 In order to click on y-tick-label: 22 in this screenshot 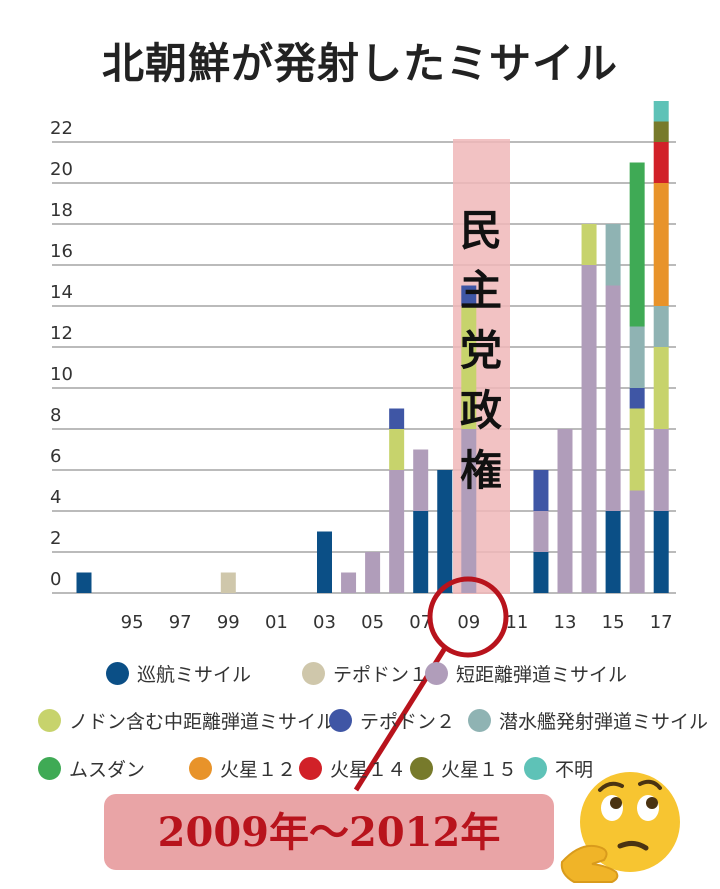, I will do `click(61, 128)`.